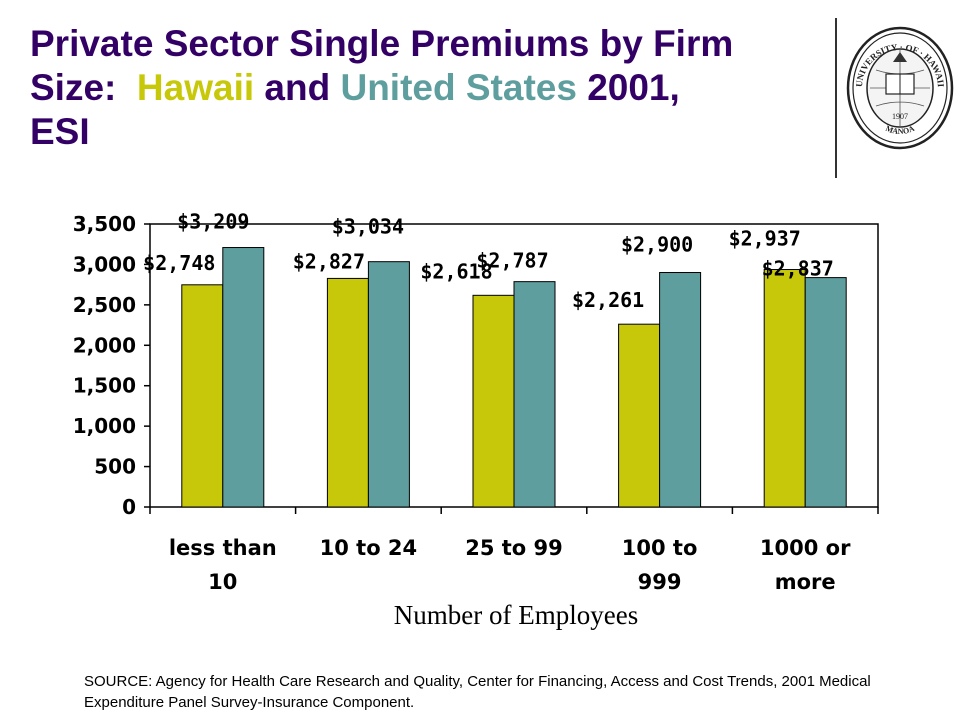 The height and width of the screenshot is (720, 960). I want to click on seal-ring-text-bottom: MANOA, so click(900, 130).